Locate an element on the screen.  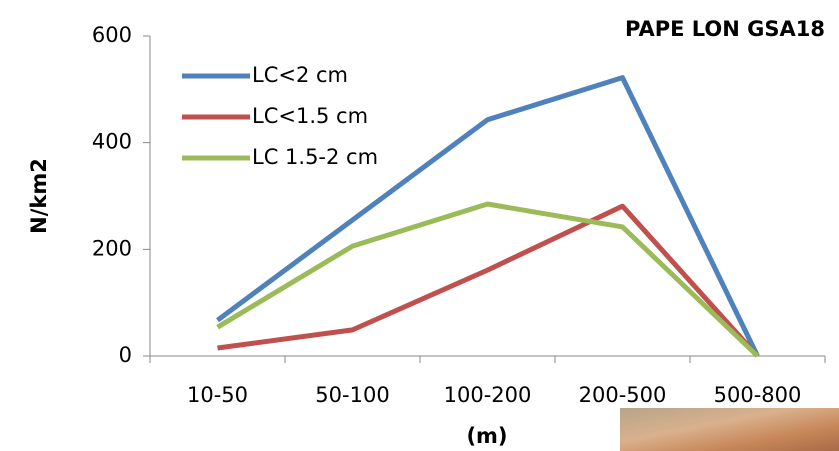
legend-label: LC<2 cm is located at coordinates (300, 75).